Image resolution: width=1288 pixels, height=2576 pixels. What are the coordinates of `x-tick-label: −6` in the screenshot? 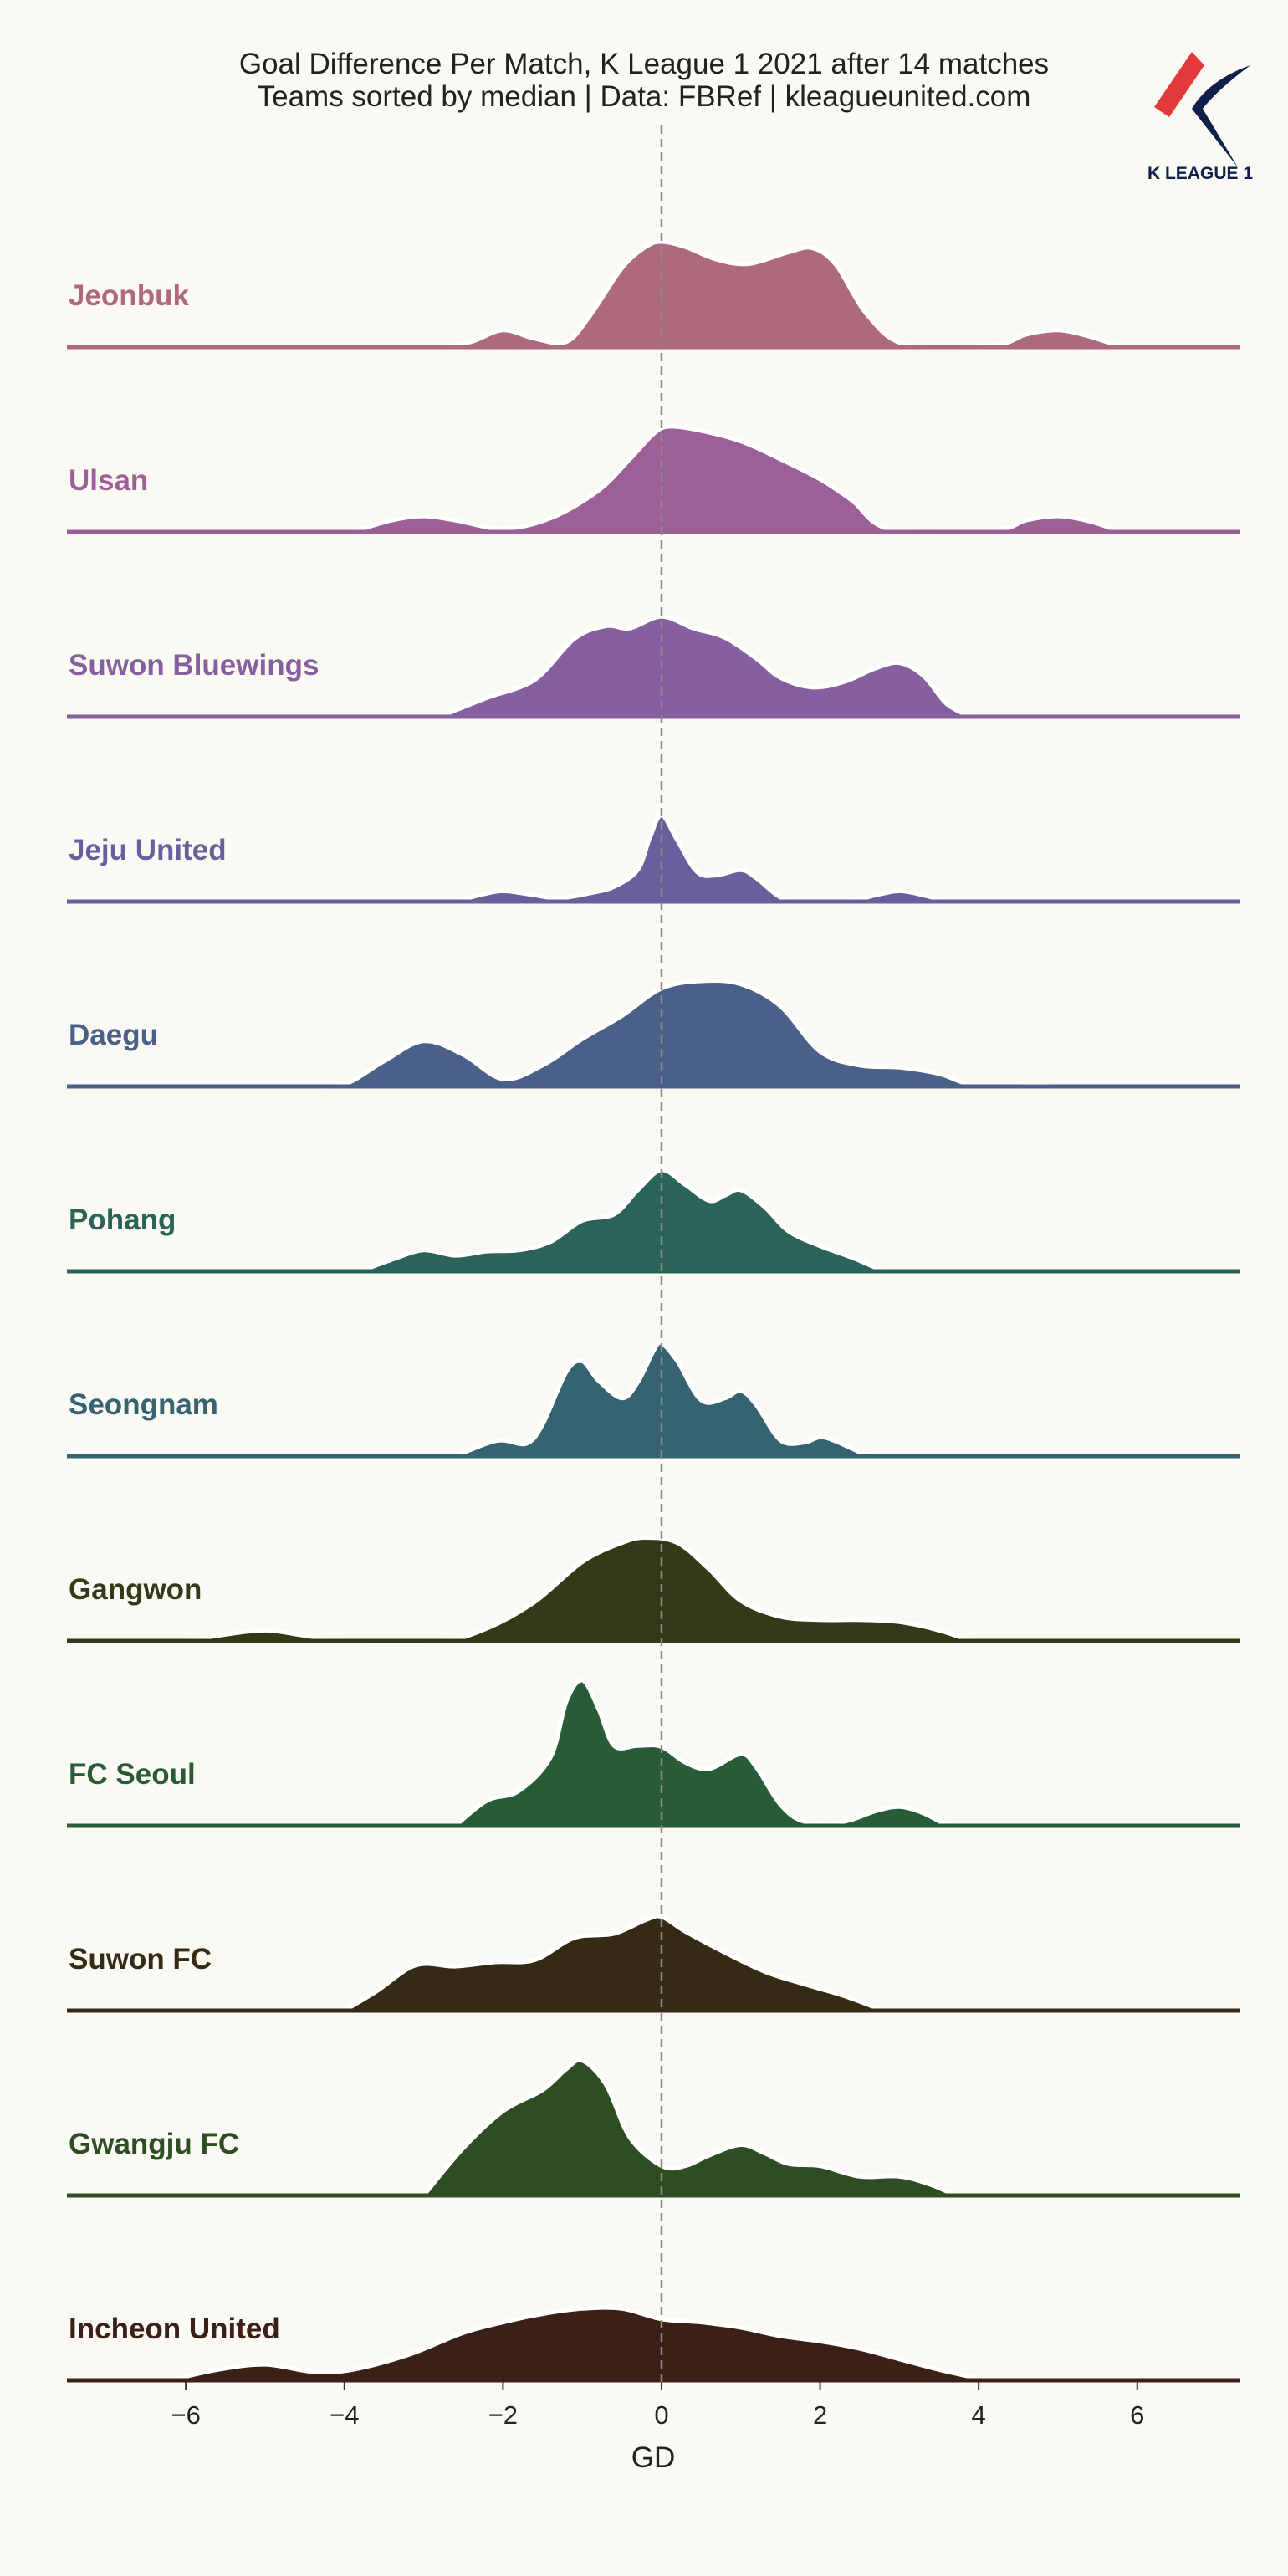 It's located at (186, 2415).